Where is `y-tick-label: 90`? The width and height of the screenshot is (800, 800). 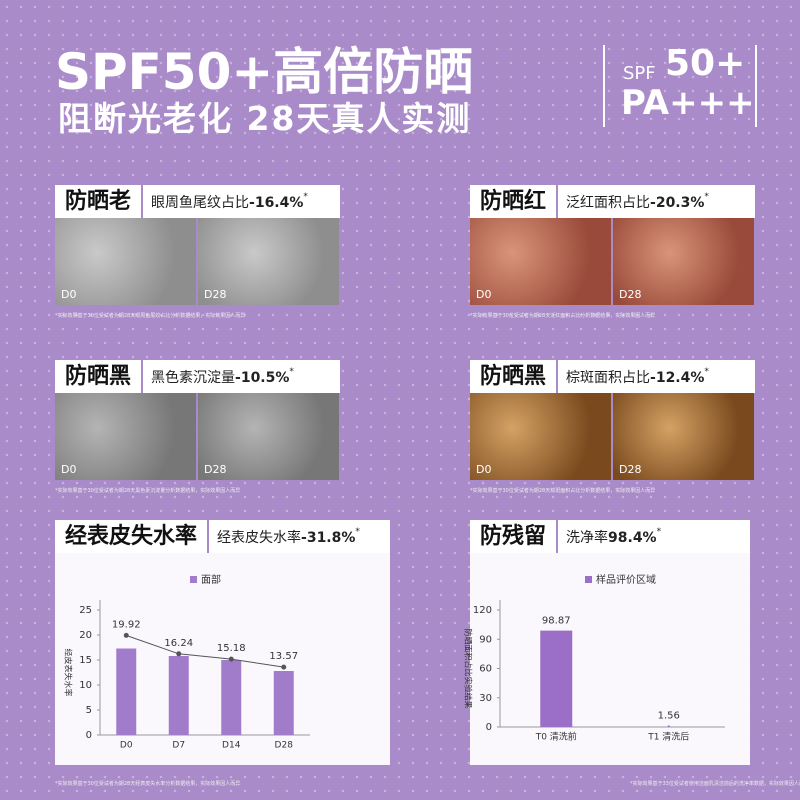
y-tick-label: 90 is located at coordinates (485, 639).